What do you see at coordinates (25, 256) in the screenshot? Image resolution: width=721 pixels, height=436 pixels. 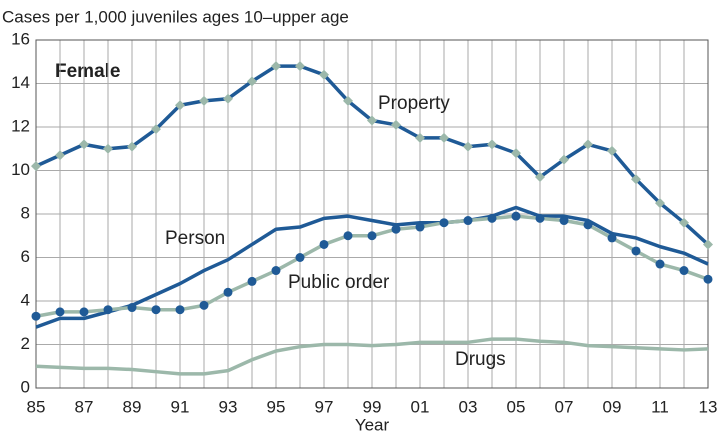 I see `y-tick-label: 6` at bounding box center [25, 256].